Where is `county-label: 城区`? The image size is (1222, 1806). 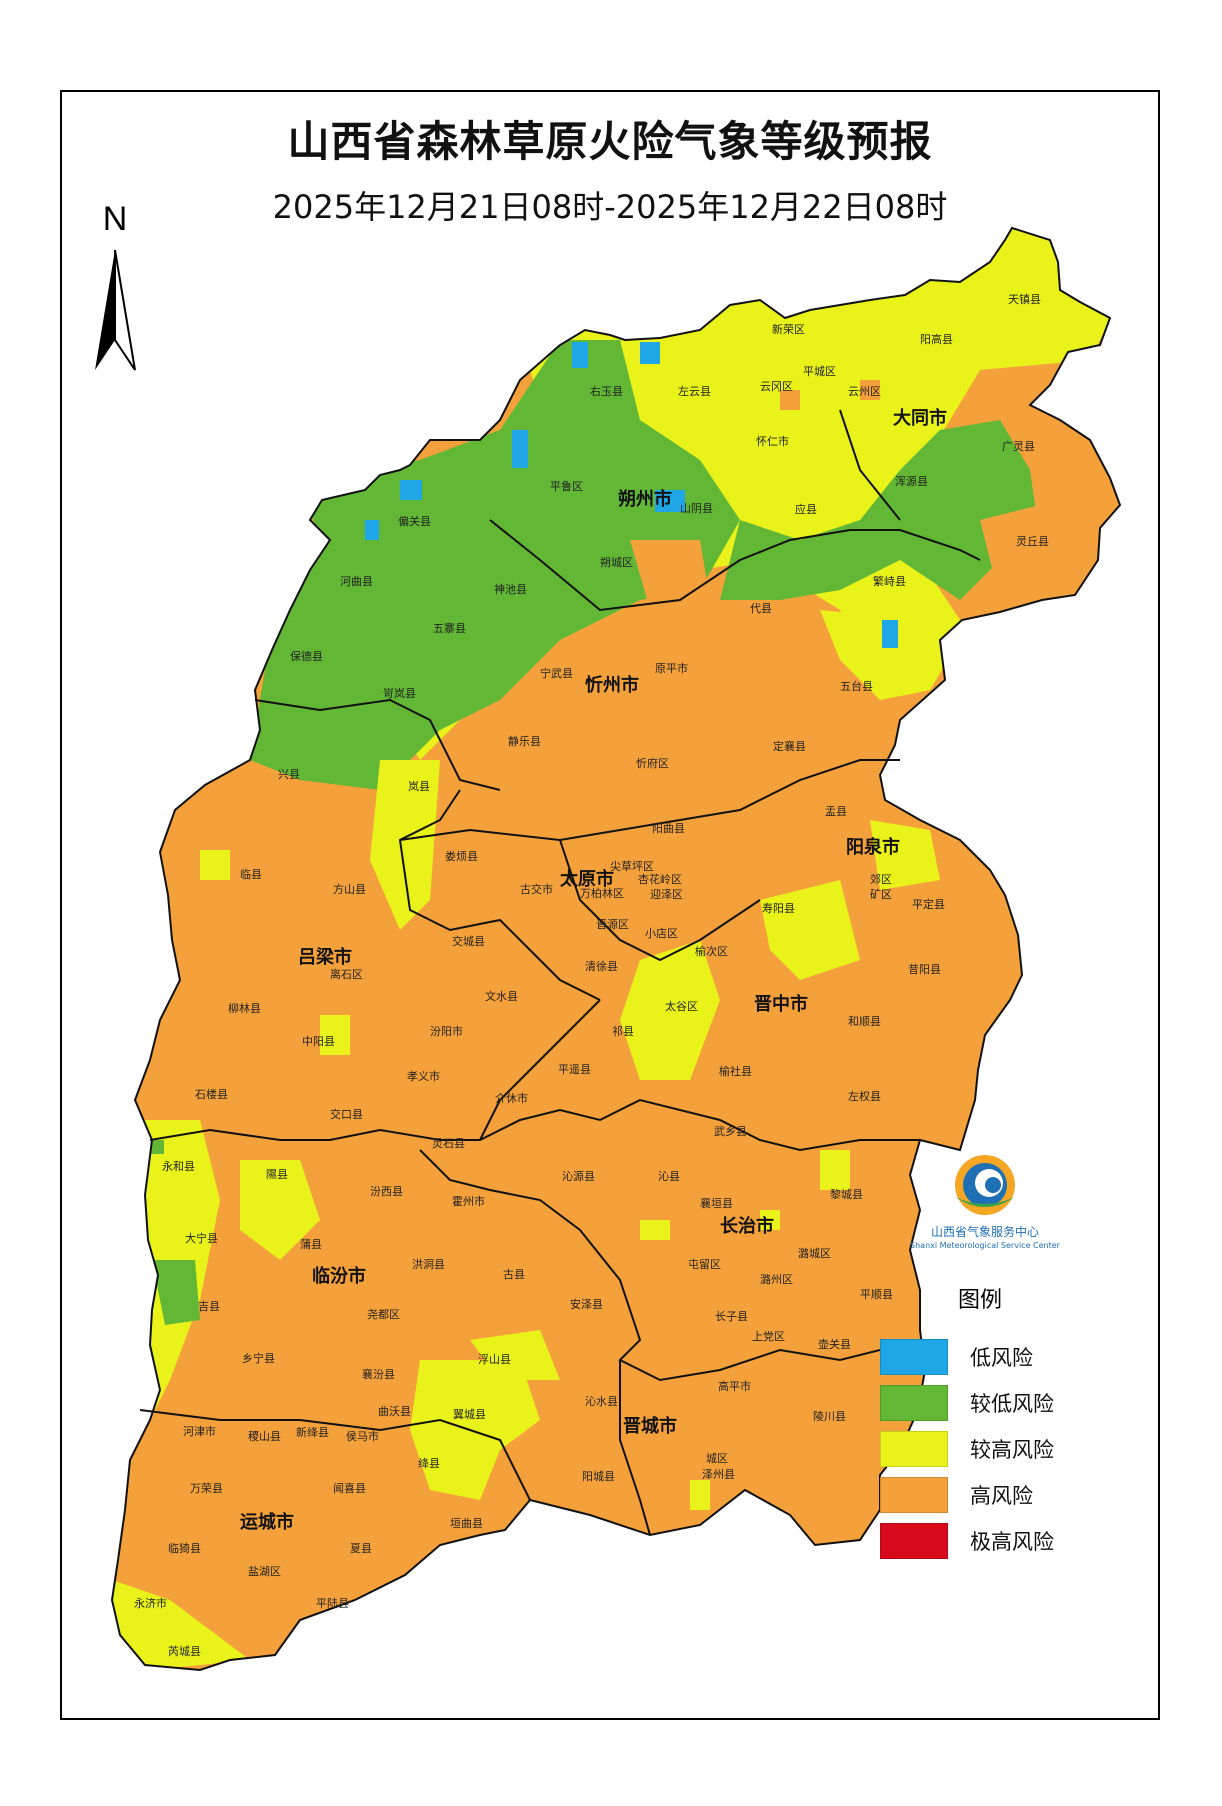
county-label: 城区 is located at coordinates (717, 1458).